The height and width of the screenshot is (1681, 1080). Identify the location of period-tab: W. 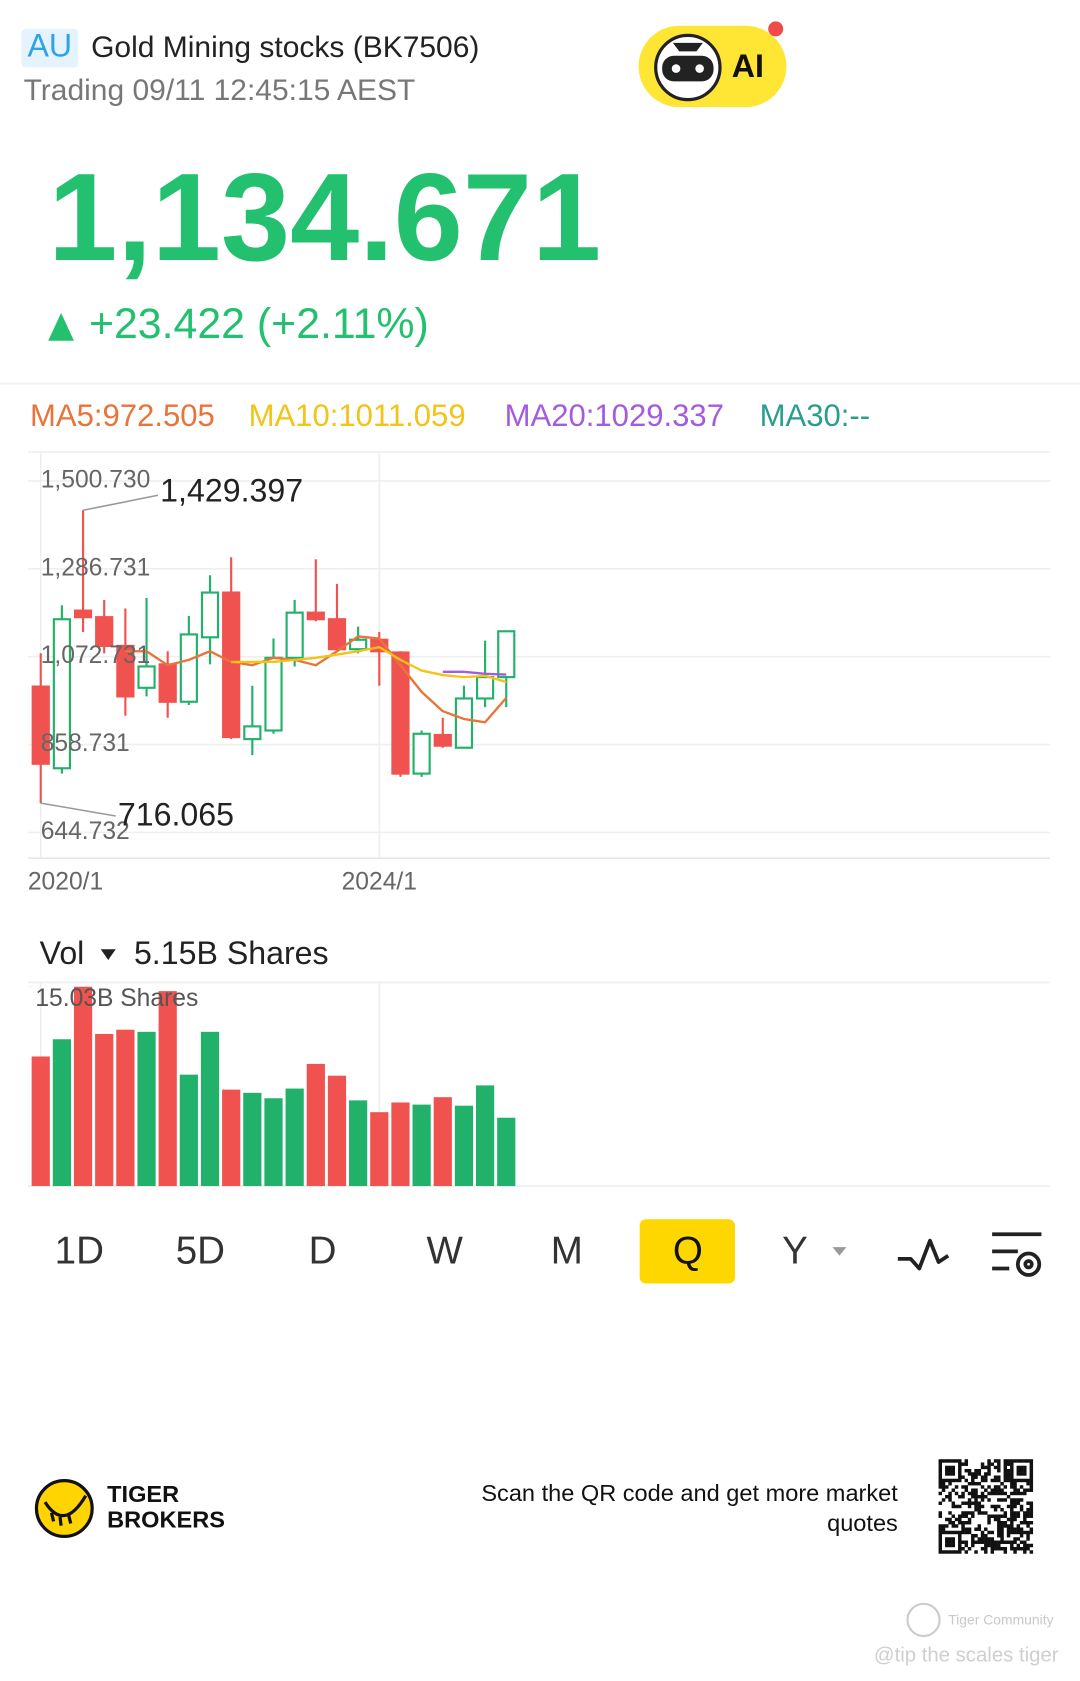
(444, 1251).